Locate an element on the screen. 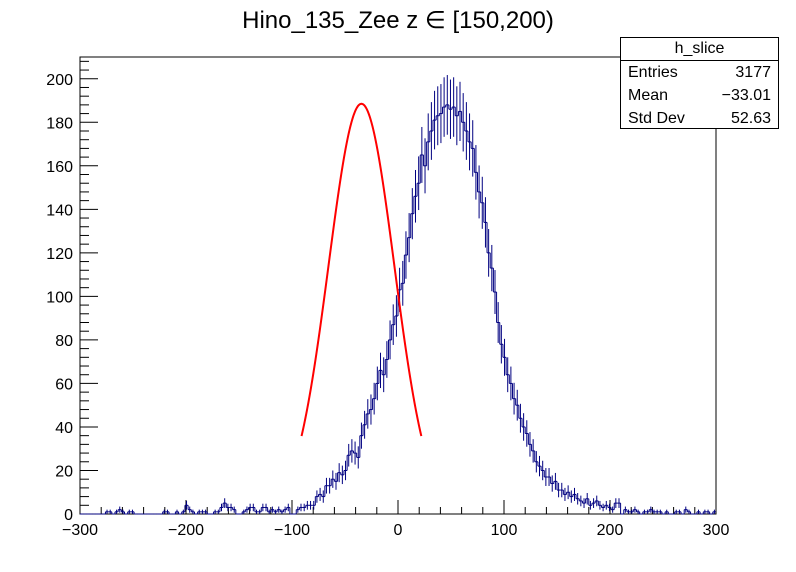  chart-title: Hino_135_Zee z ∈ [150,200) is located at coordinates (398, 20).